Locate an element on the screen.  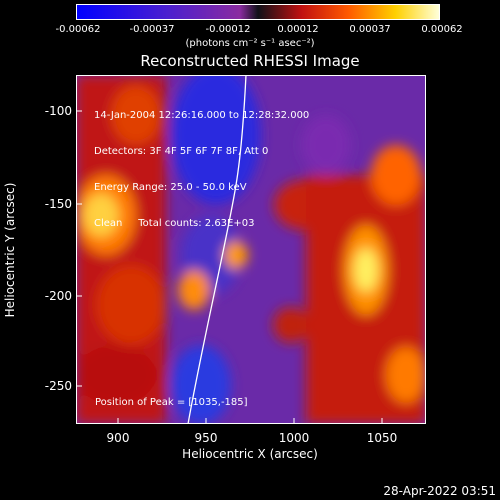
peak-position: Position of Peak = [1035,-185] is located at coordinates (171, 402).